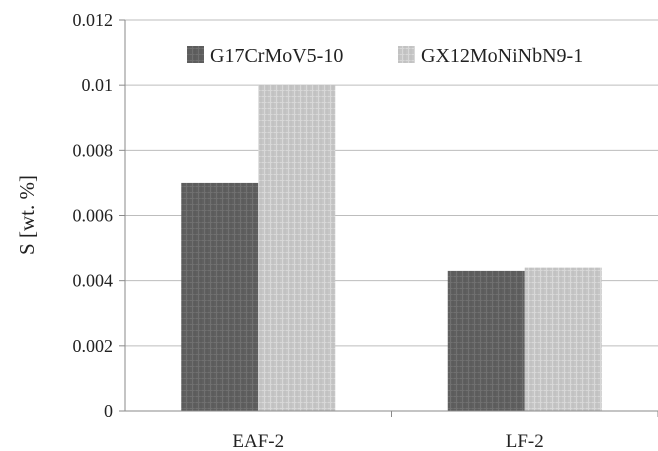  What do you see at coordinates (93, 281) in the screenshot?
I see `y-tick-label: 0.004` at bounding box center [93, 281].